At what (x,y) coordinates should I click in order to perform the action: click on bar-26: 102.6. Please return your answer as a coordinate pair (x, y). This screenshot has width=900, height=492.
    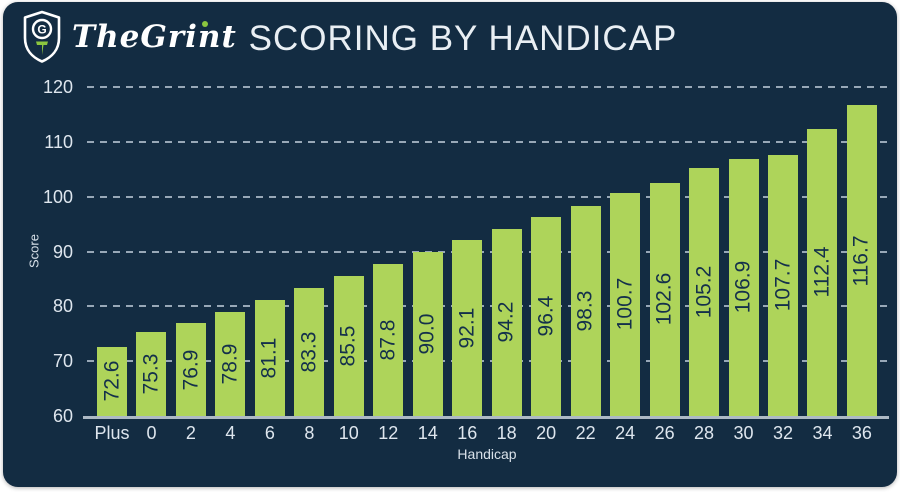
    Looking at the image, I should click on (664, 299).